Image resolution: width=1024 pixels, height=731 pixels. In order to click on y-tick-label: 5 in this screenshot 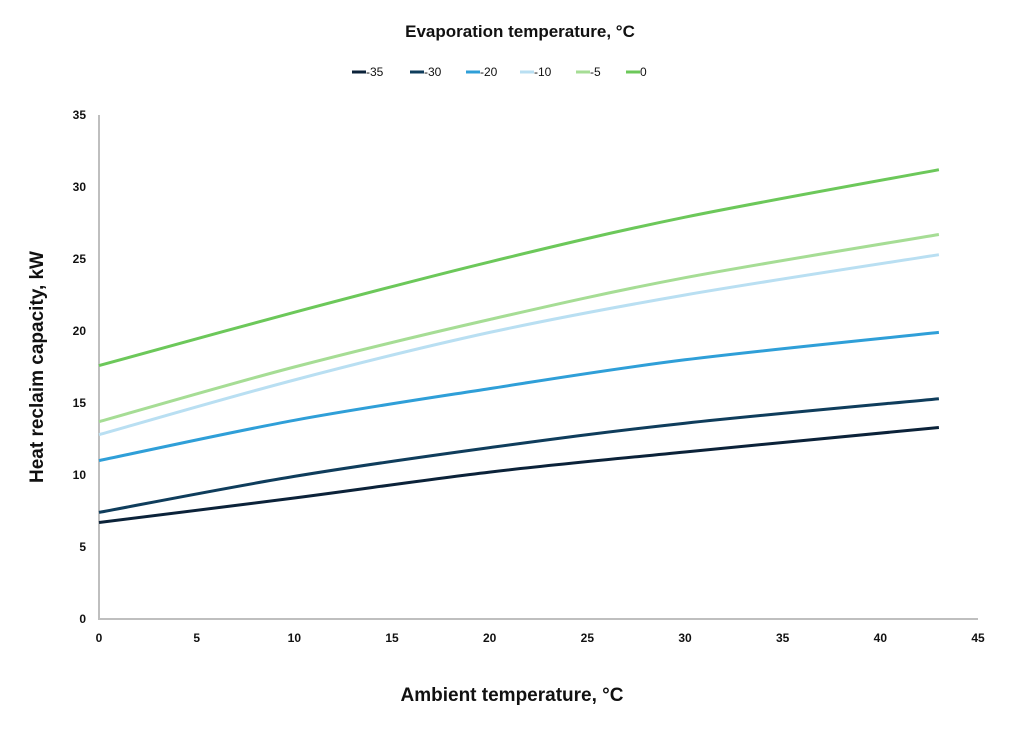, I will do `click(82, 547)`.